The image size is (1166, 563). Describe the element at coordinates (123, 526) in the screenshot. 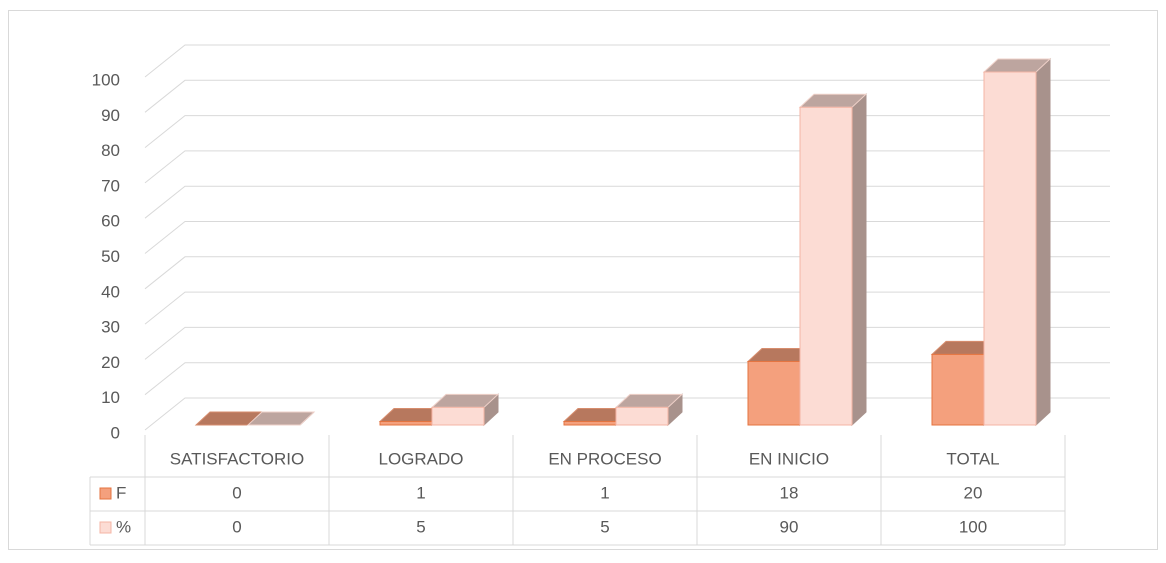

I see `legend-label: %` at that location.